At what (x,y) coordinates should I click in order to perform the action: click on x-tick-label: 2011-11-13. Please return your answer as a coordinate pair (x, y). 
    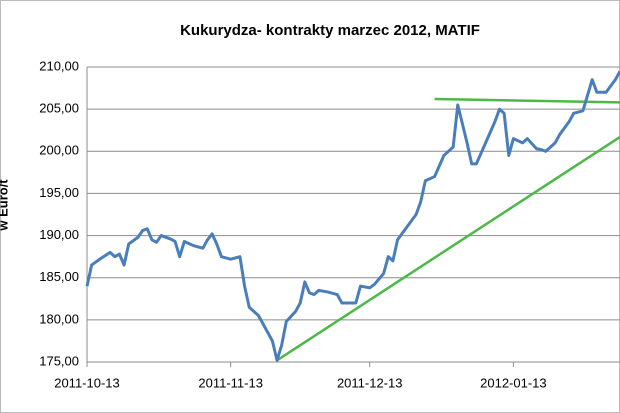
    Looking at the image, I should click on (230, 382).